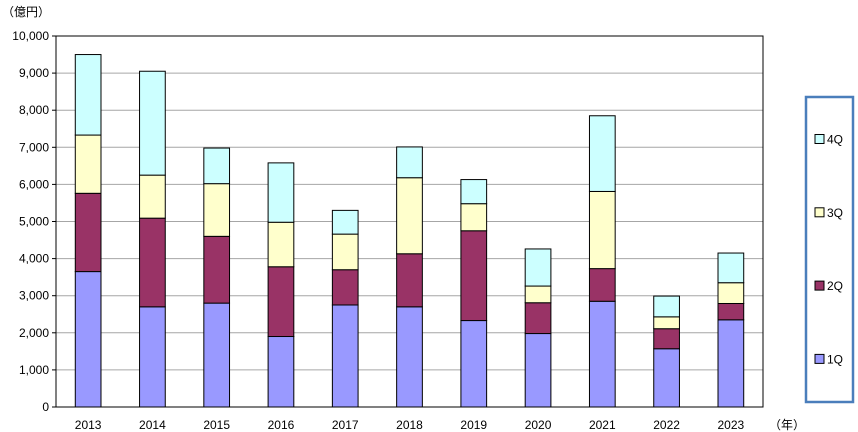 The image size is (858, 432). Describe the element at coordinates (835, 213) in the screenshot. I see `legend-label-3Q: 3Q` at that location.